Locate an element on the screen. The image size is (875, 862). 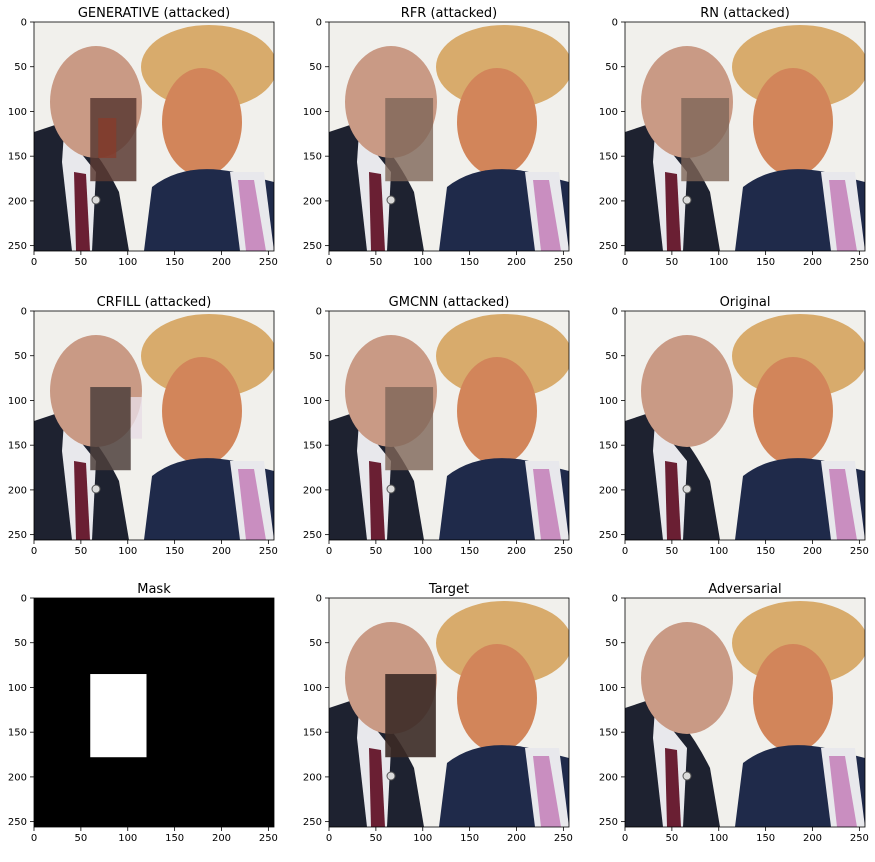
panel: Target 0 0 50 50 100 100 150 150 200 200 250 250 is located at coordinates (438, 713).